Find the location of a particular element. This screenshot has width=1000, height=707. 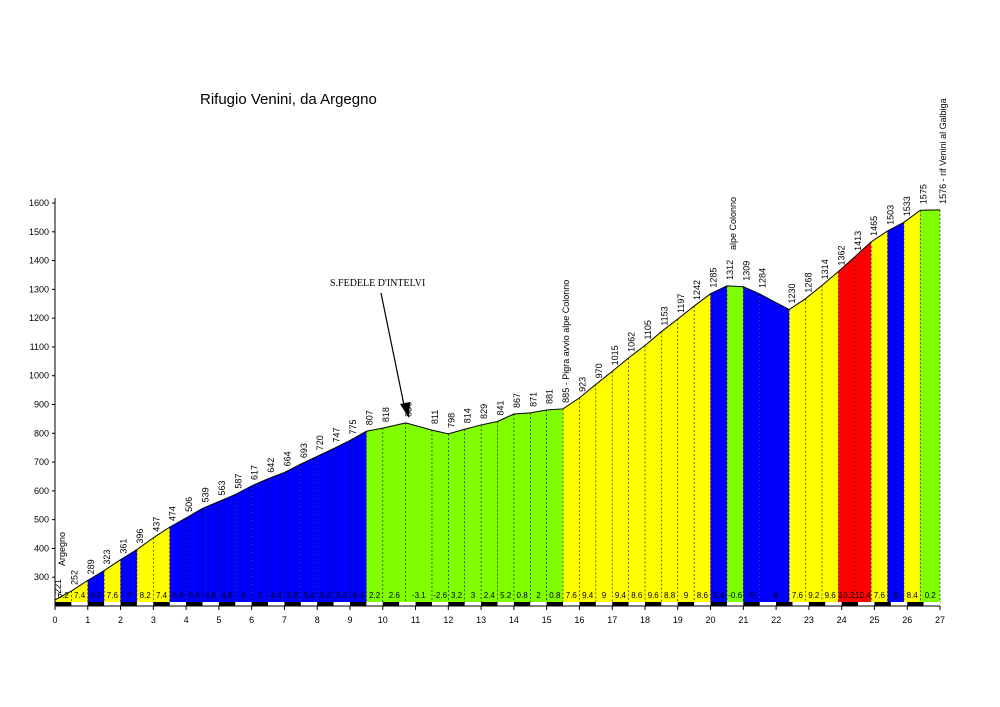

grade-label: 6.6 is located at coordinates (195, 595).